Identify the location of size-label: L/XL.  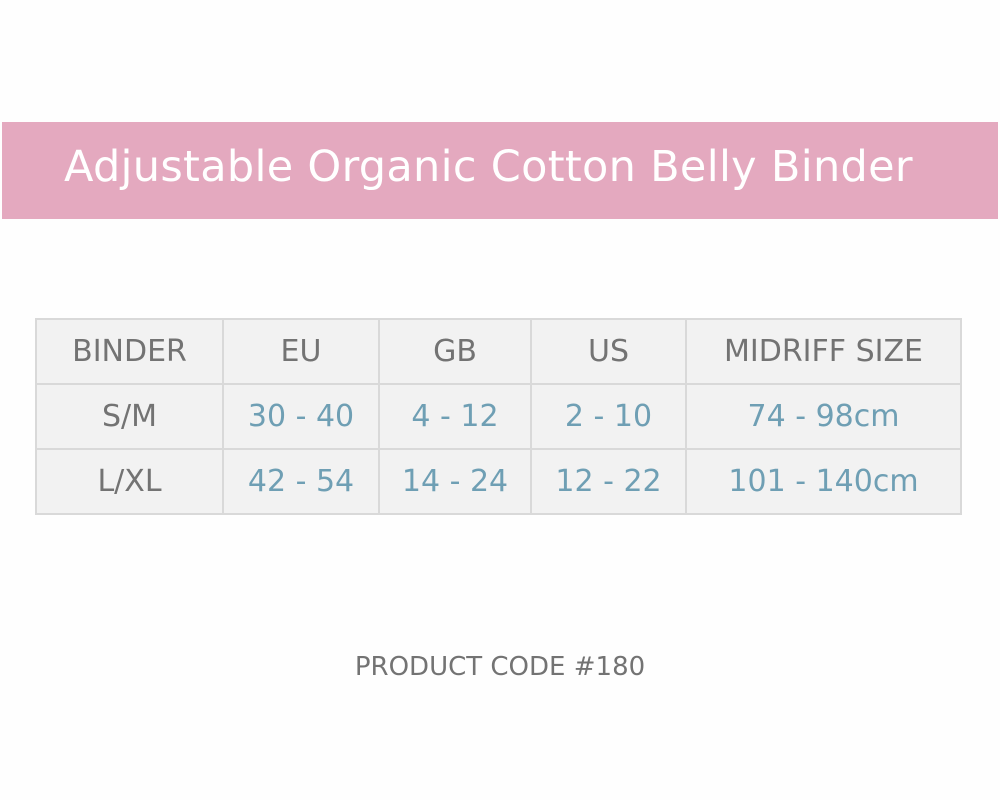
(129, 481).